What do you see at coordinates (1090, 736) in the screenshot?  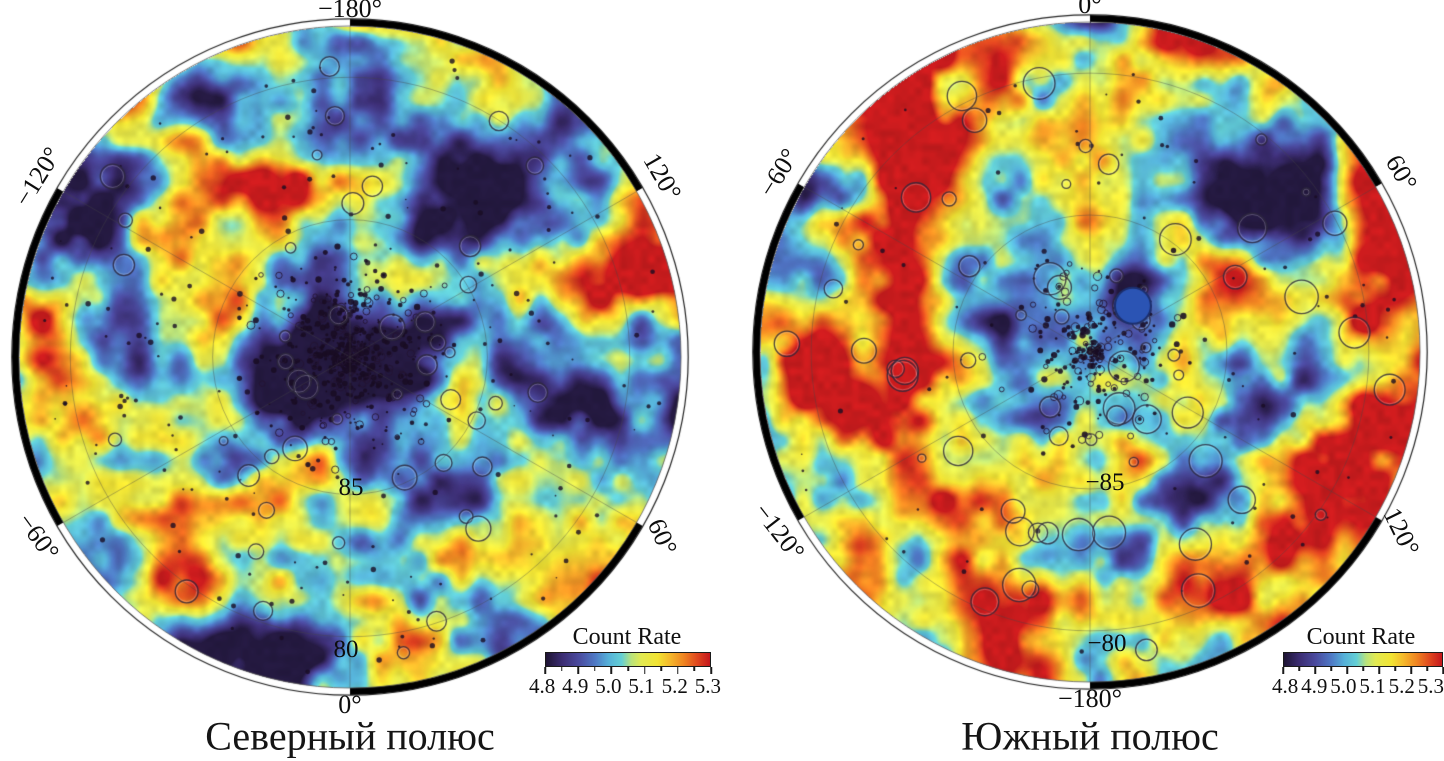 I see `caption-south-pole: Южный полюс` at bounding box center [1090, 736].